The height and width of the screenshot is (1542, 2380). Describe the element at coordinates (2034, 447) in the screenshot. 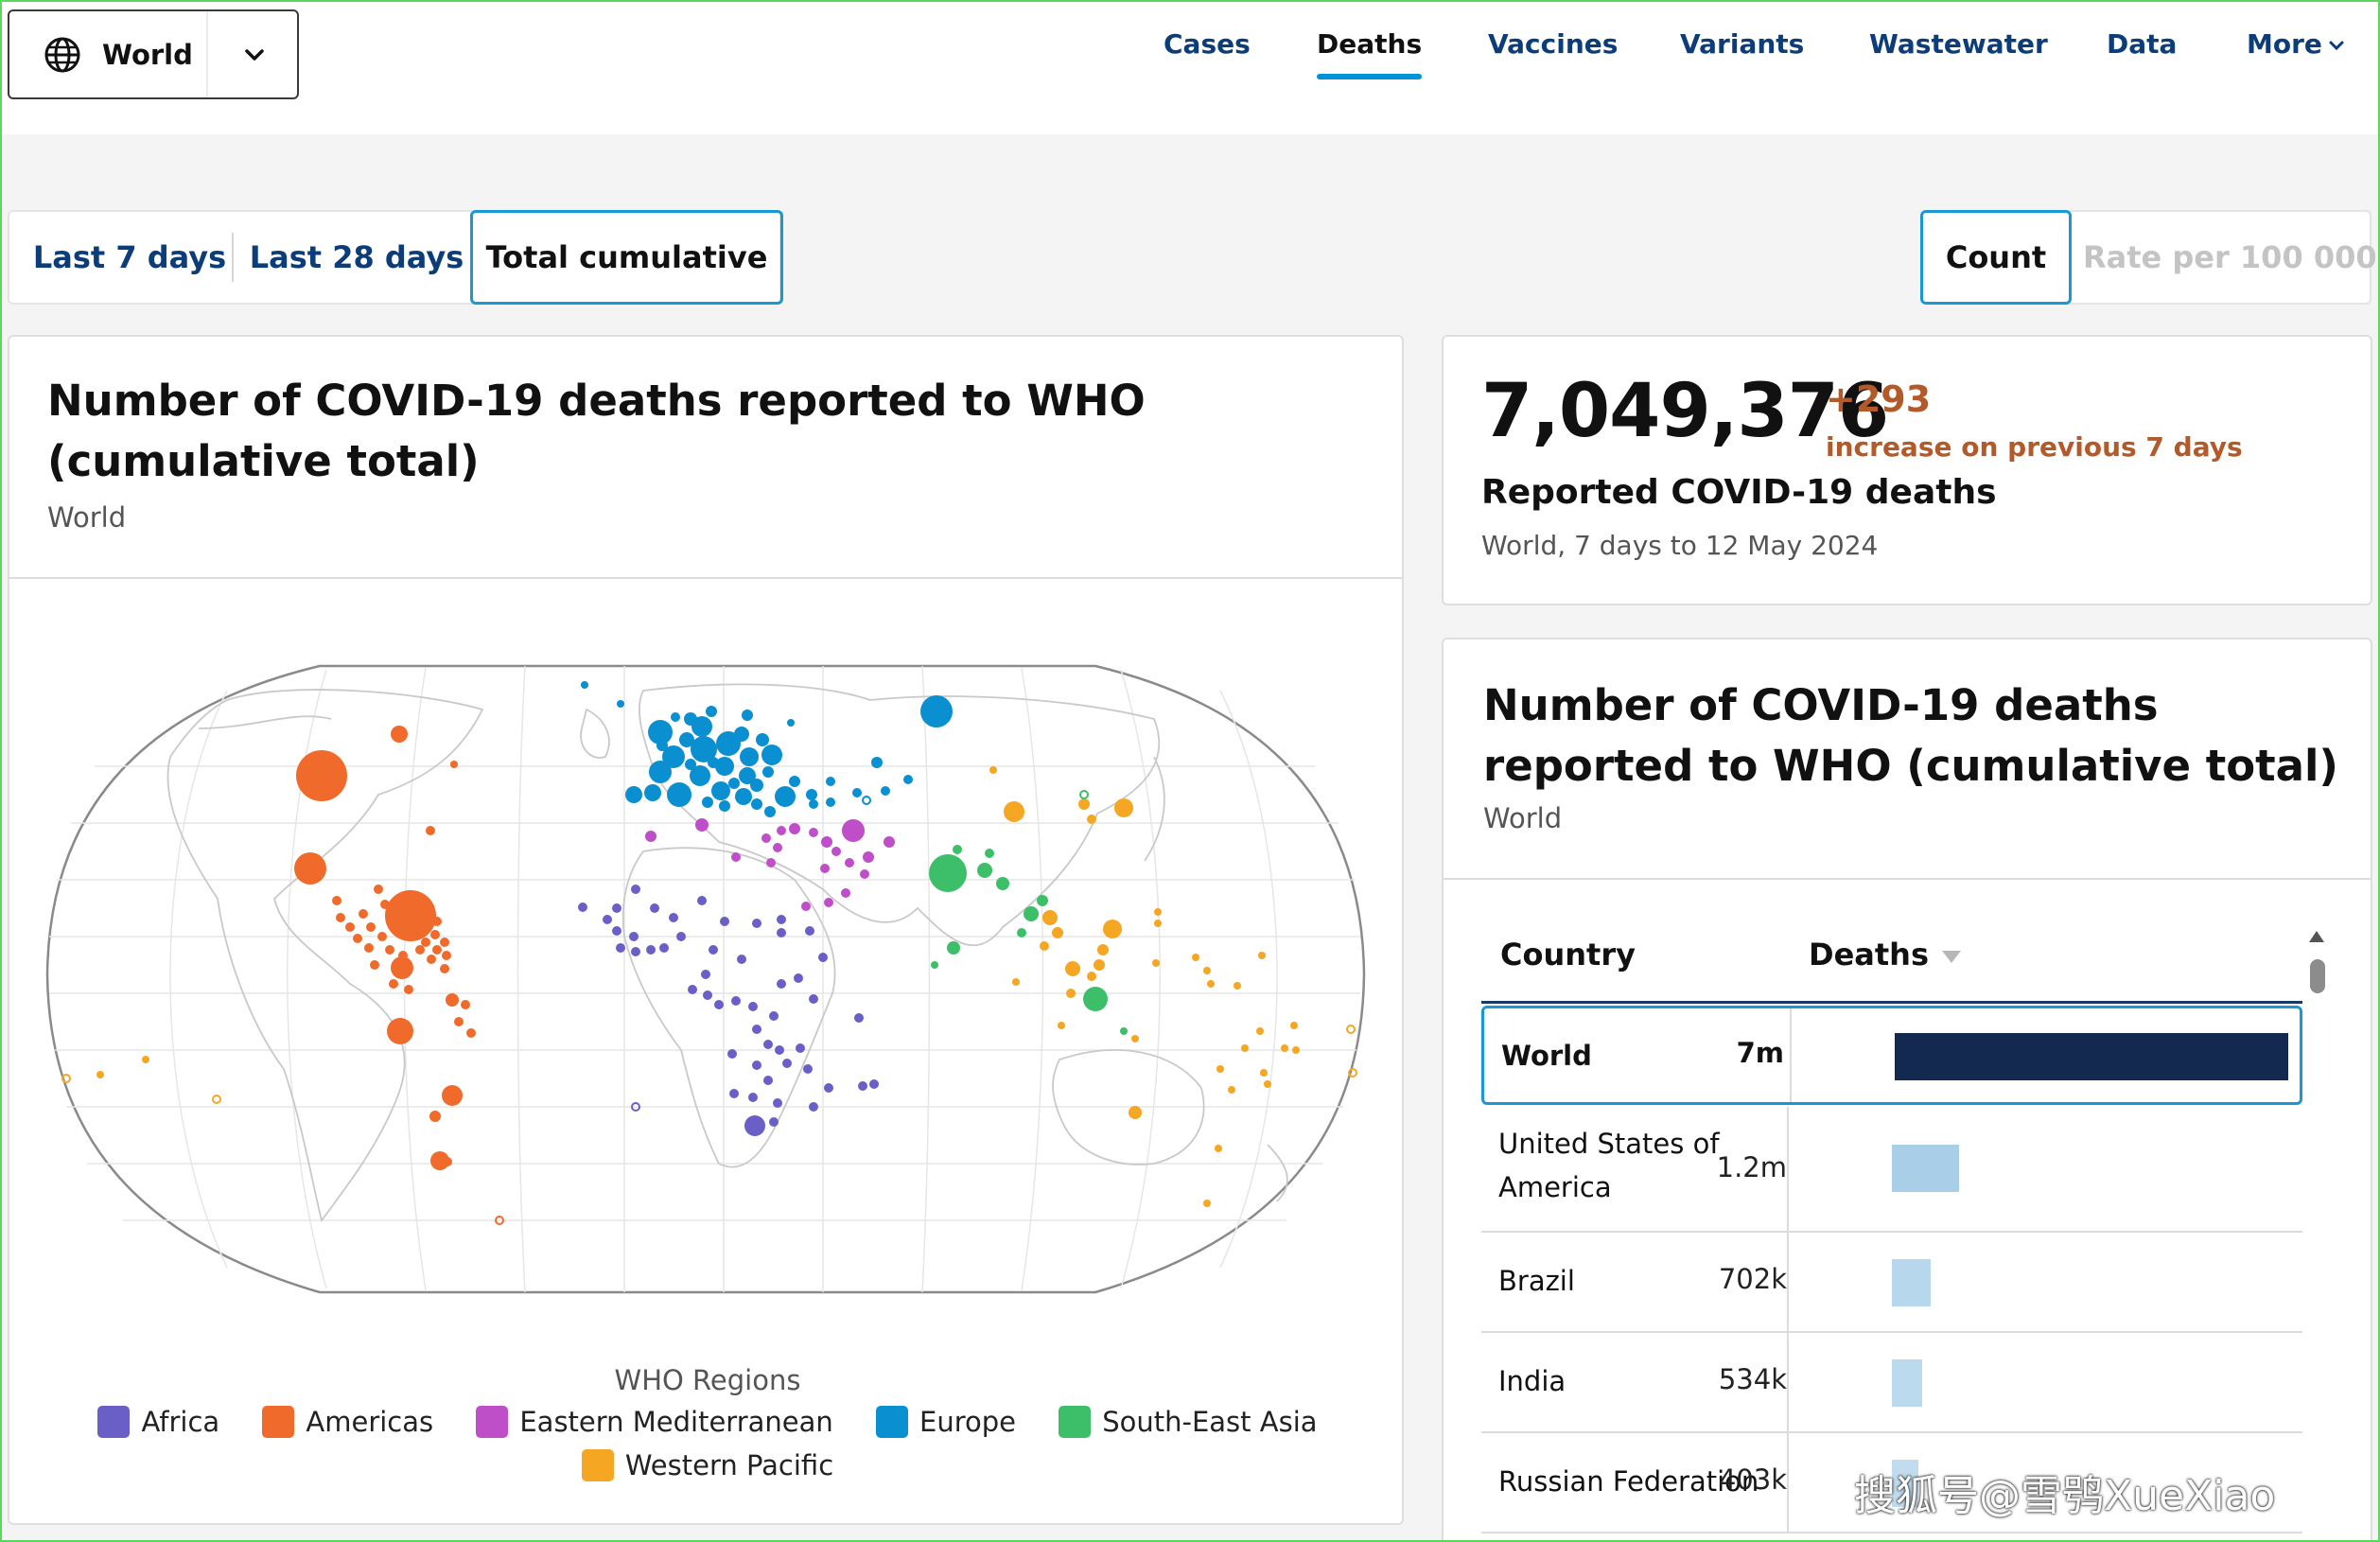

I see `weekly-delta-text: increase on previous 7 days` at that location.